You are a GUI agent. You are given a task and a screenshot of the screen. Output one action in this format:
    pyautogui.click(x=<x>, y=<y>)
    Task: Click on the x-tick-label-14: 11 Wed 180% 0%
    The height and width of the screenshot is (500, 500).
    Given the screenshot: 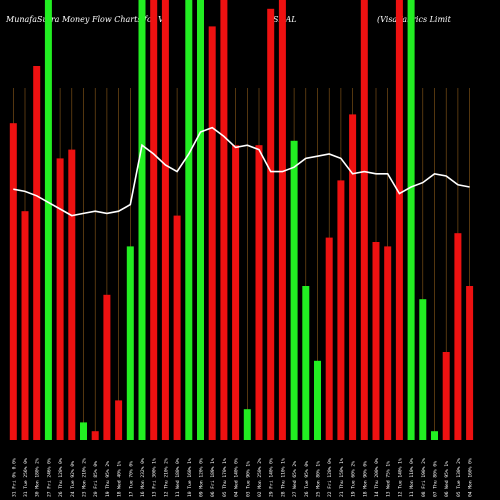 What is the action you would take?
    pyautogui.click(x=178, y=477)
    